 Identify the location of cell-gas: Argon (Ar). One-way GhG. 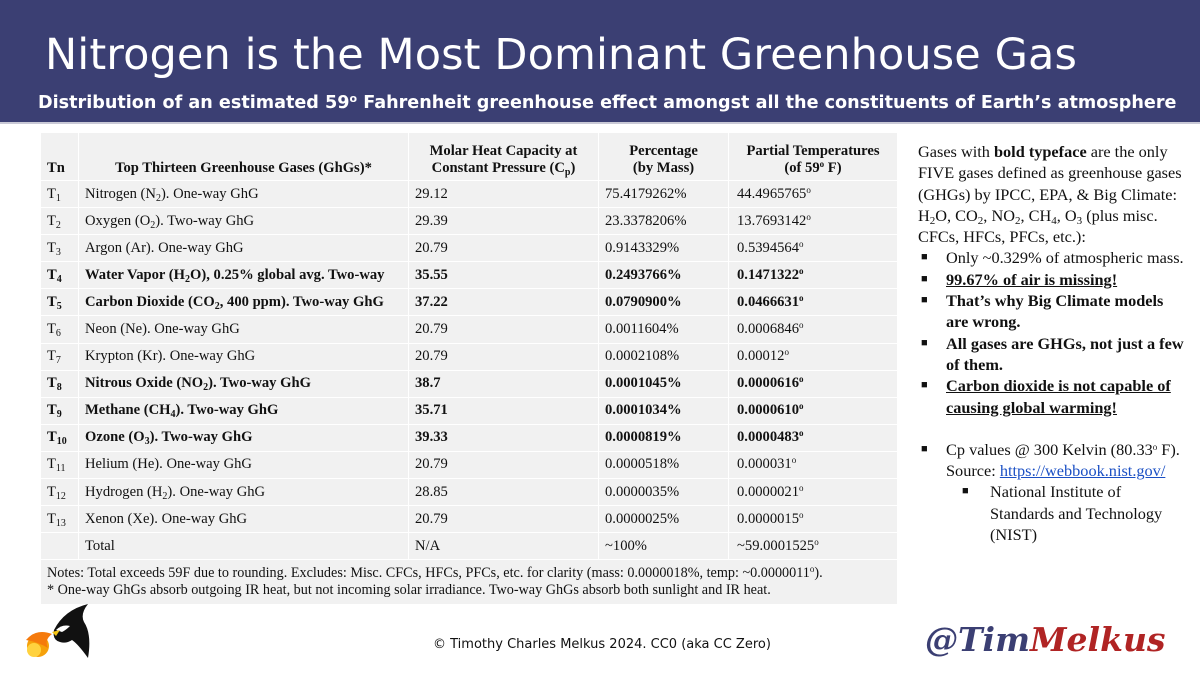
(243, 248).